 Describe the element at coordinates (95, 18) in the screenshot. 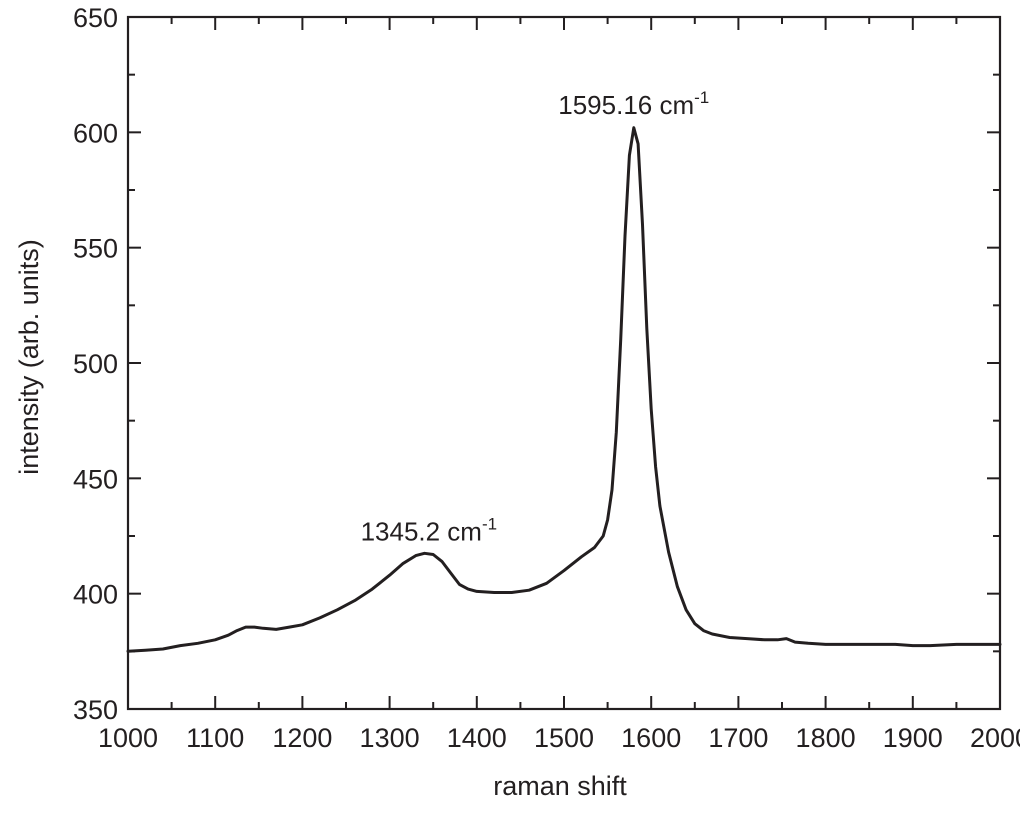

I see `y-tick-label: 650` at that location.